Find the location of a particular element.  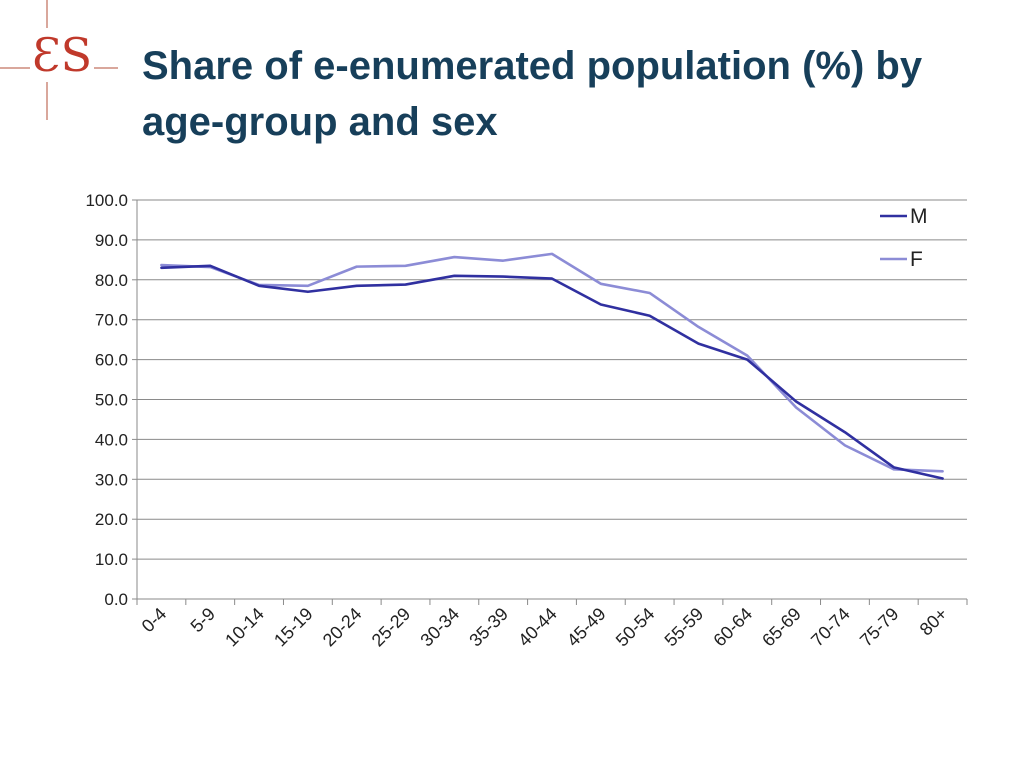

x-tick-label: 60-64 is located at coordinates (732, 627).